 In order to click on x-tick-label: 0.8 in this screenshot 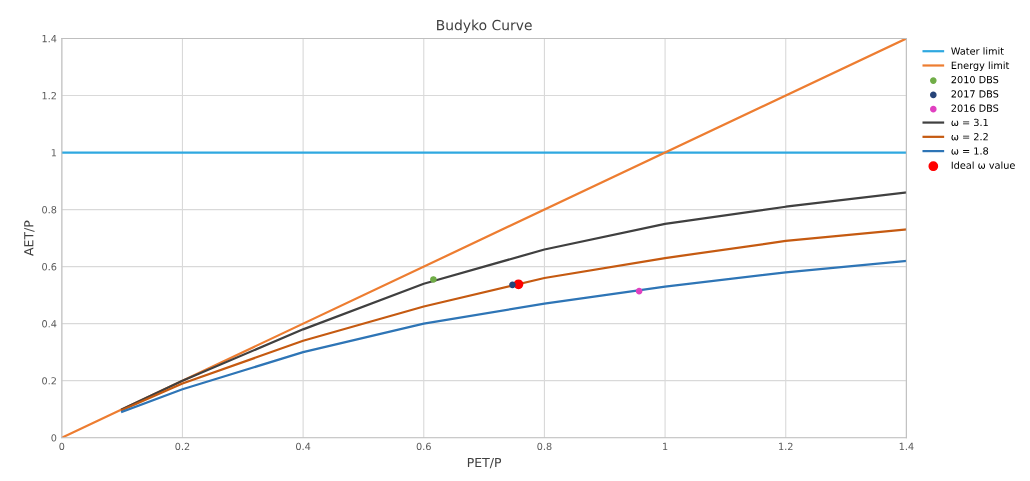, I will do `click(544, 446)`.